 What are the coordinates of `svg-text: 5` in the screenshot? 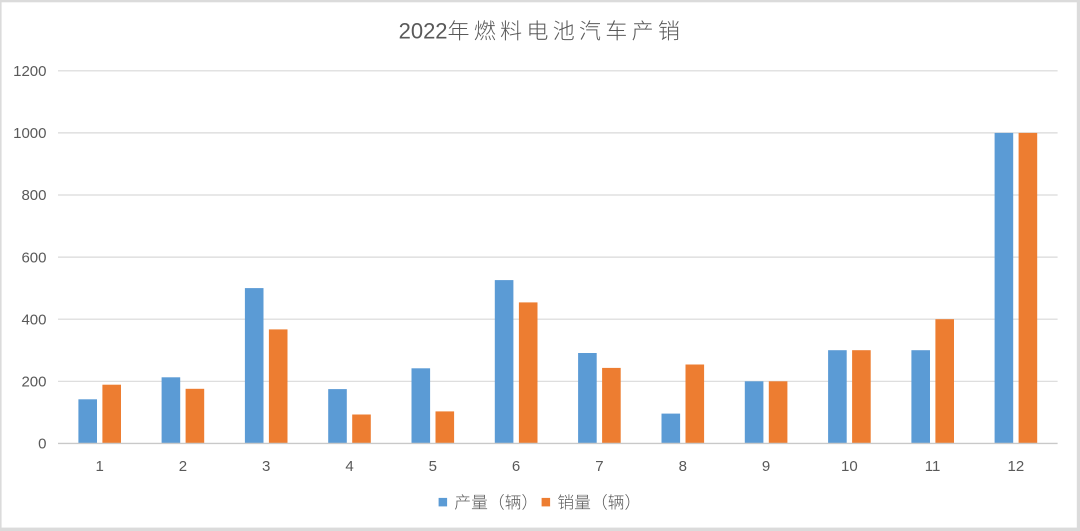 It's located at (433, 466).